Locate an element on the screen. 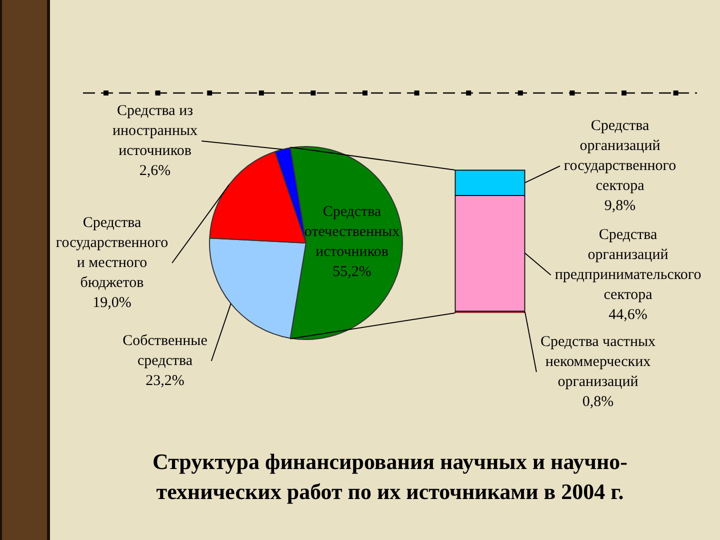 This screenshot has height=540, width=720. slice-label: Средства государственного и местного бюджетов is located at coordinates (112, 252).